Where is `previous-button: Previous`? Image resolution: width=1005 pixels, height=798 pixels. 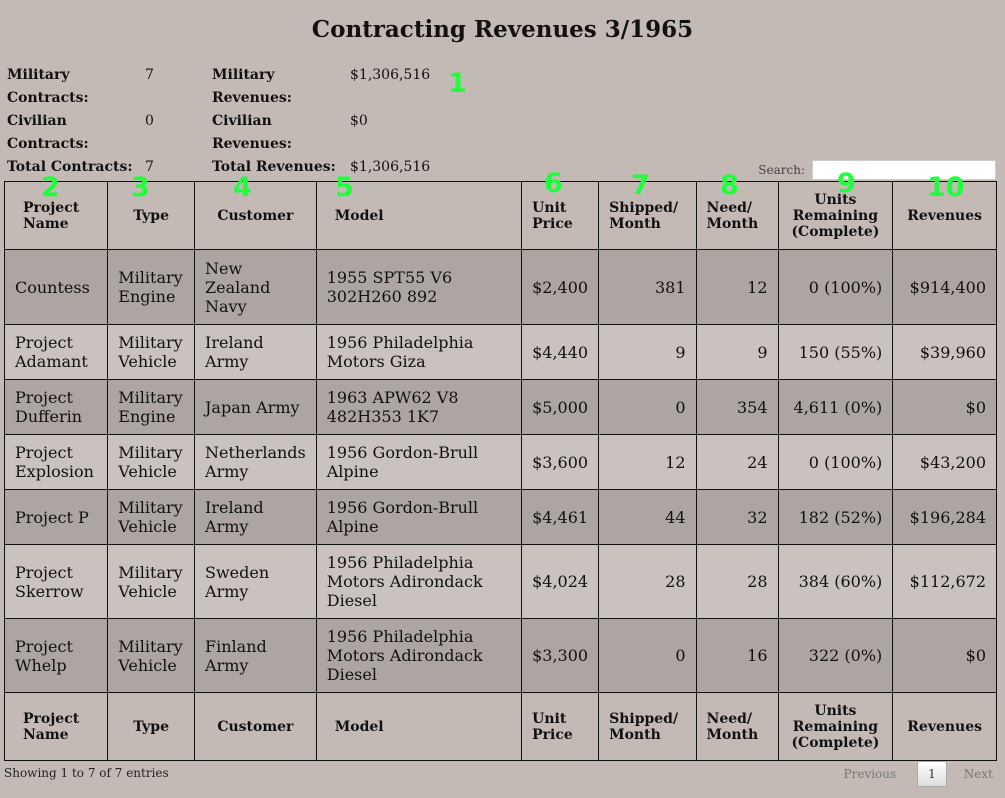
previous-button: Previous is located at coordinates (870, 774).